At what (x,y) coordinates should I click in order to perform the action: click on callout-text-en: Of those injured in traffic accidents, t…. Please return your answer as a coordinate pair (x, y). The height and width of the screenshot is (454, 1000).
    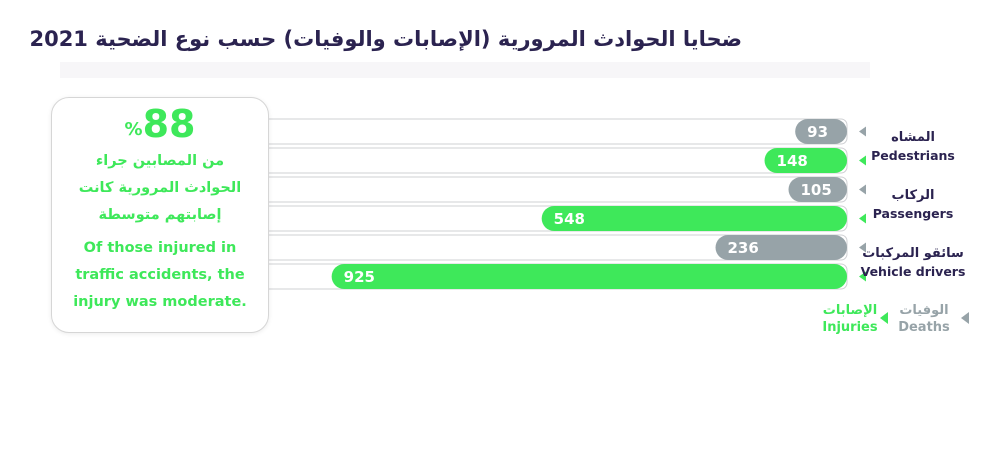
    Looking at the image, I should click on (160, 275).